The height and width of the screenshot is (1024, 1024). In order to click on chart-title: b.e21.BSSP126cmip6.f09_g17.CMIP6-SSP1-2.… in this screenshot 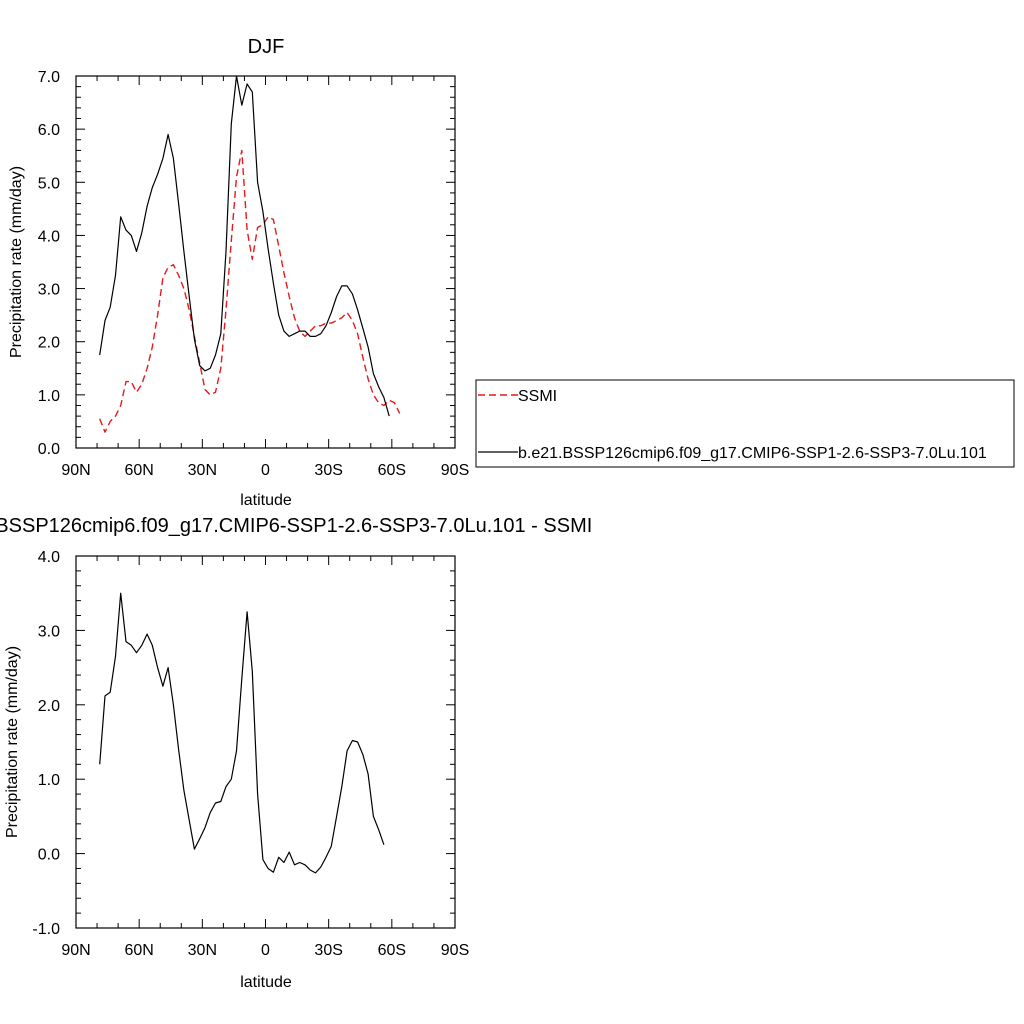, I will do `click(296, 526)`.